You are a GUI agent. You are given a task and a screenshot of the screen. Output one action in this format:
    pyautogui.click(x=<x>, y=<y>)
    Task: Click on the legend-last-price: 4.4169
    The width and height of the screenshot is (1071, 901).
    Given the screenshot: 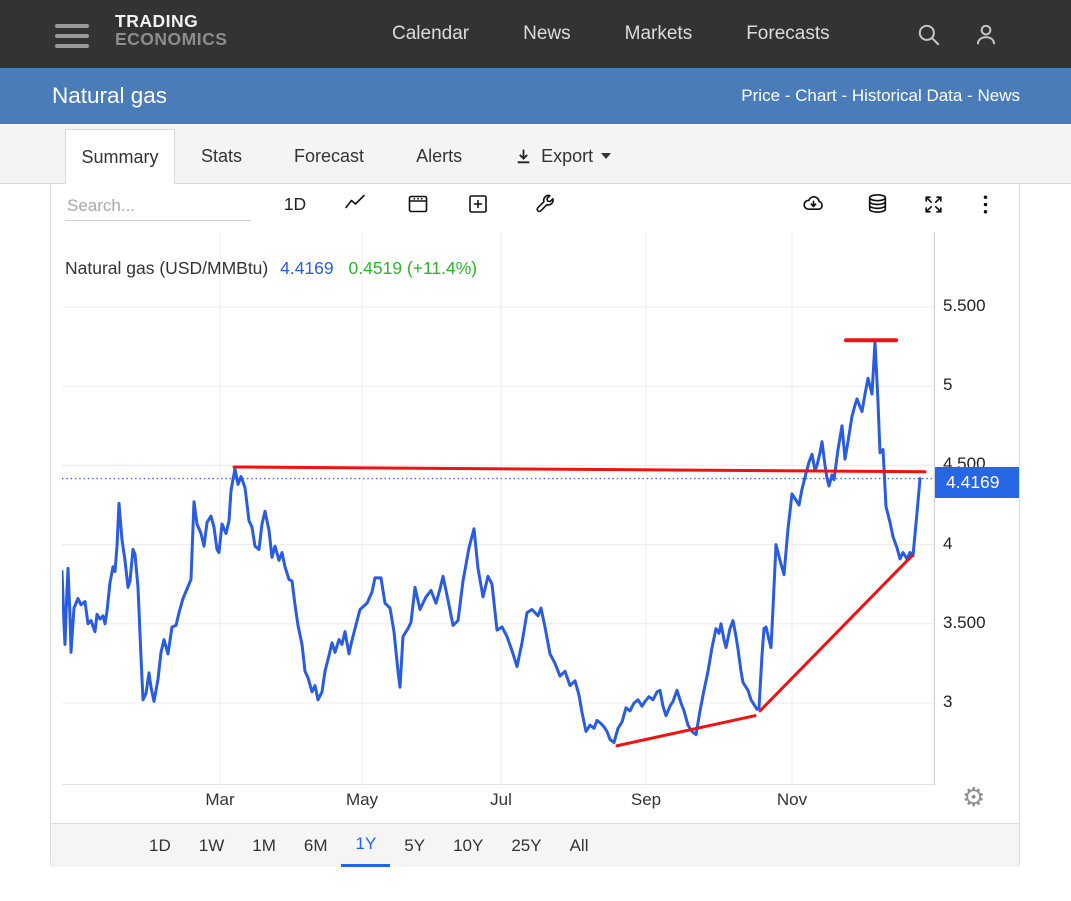 What is the action you would take?
    pyautogui.click(x=307, y=268)
    